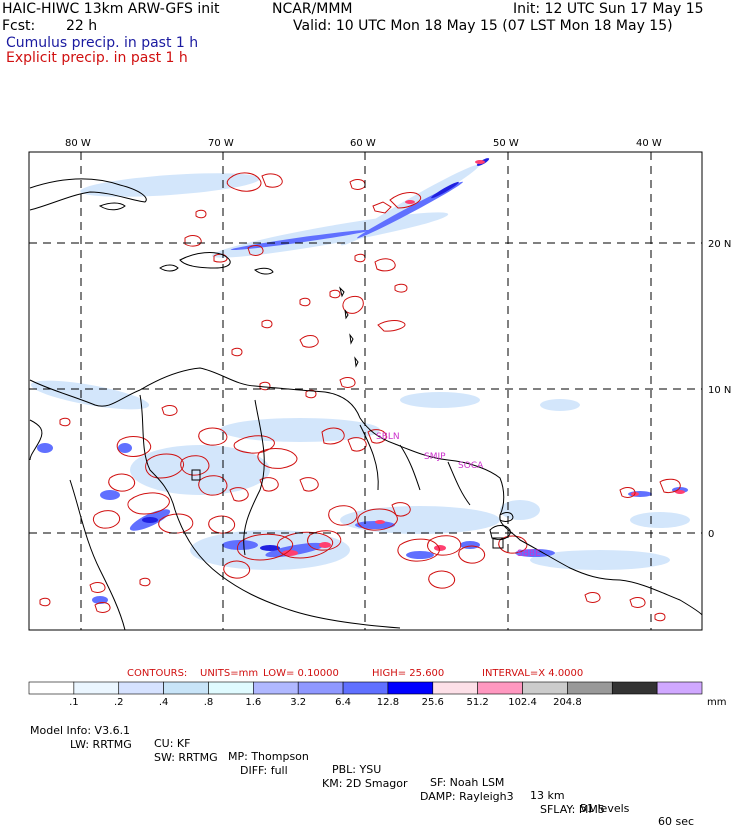  I want to click on colorbar, so click(365, 688).